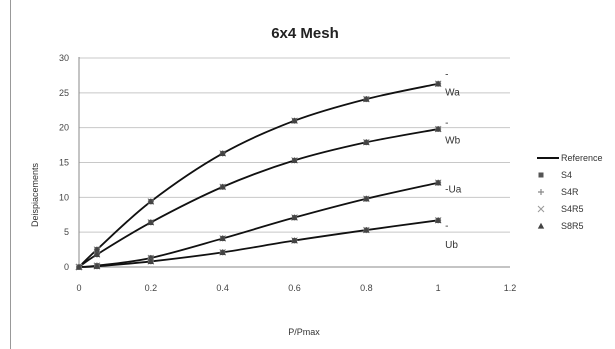  What do you see at coordinates (66, 267) in the screenshot?
I see `y-tick-label: 0` at bounding box center [66, 267].